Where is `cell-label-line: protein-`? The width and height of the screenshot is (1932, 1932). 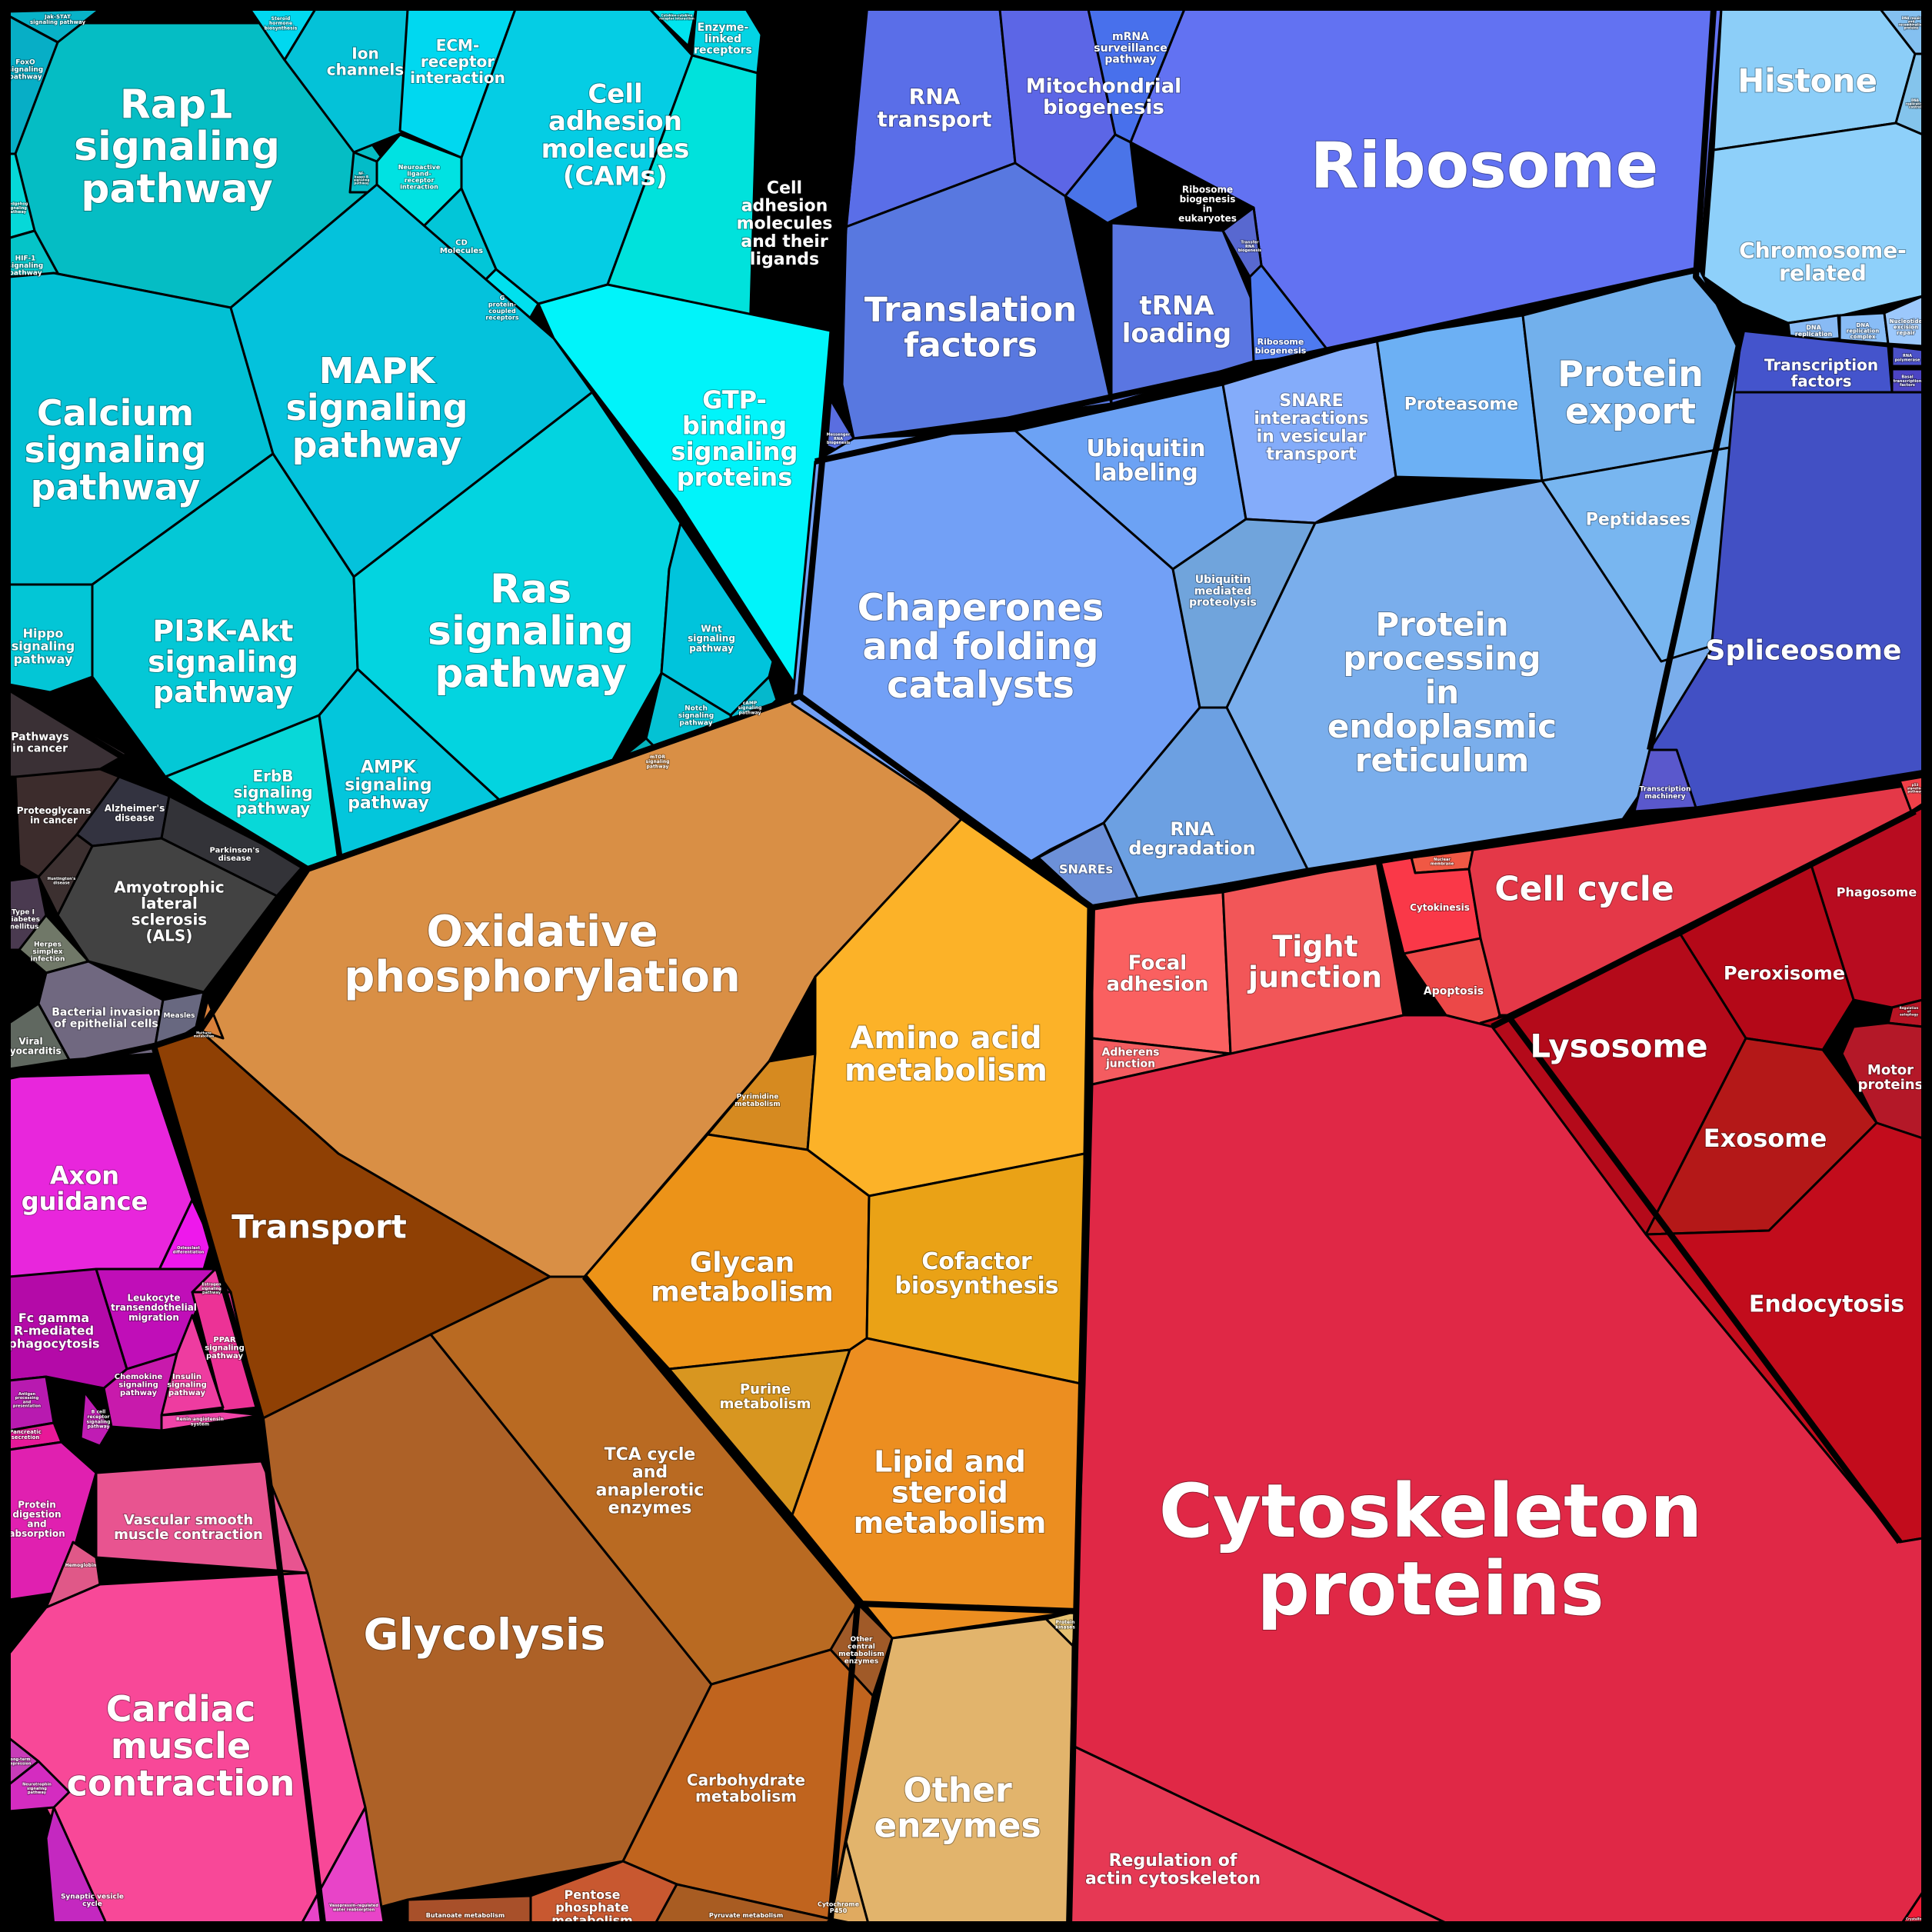
cell-label-line: protein- is located at coordinates (502, 304).